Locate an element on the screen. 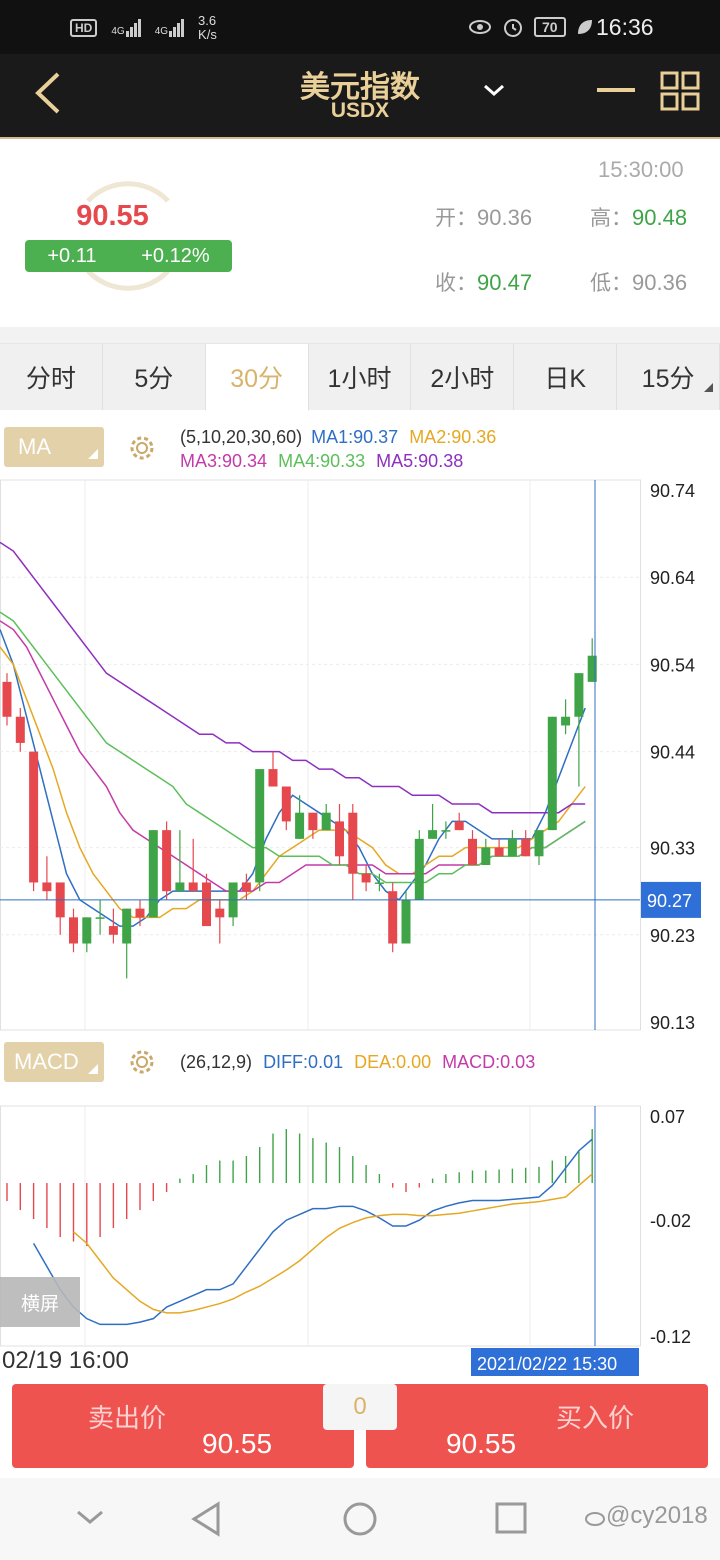 Image resolution: width=720 pixels, height=1560 pixels. x-start-label: 02/19 16:00 is located at coordinates (65, 1360).